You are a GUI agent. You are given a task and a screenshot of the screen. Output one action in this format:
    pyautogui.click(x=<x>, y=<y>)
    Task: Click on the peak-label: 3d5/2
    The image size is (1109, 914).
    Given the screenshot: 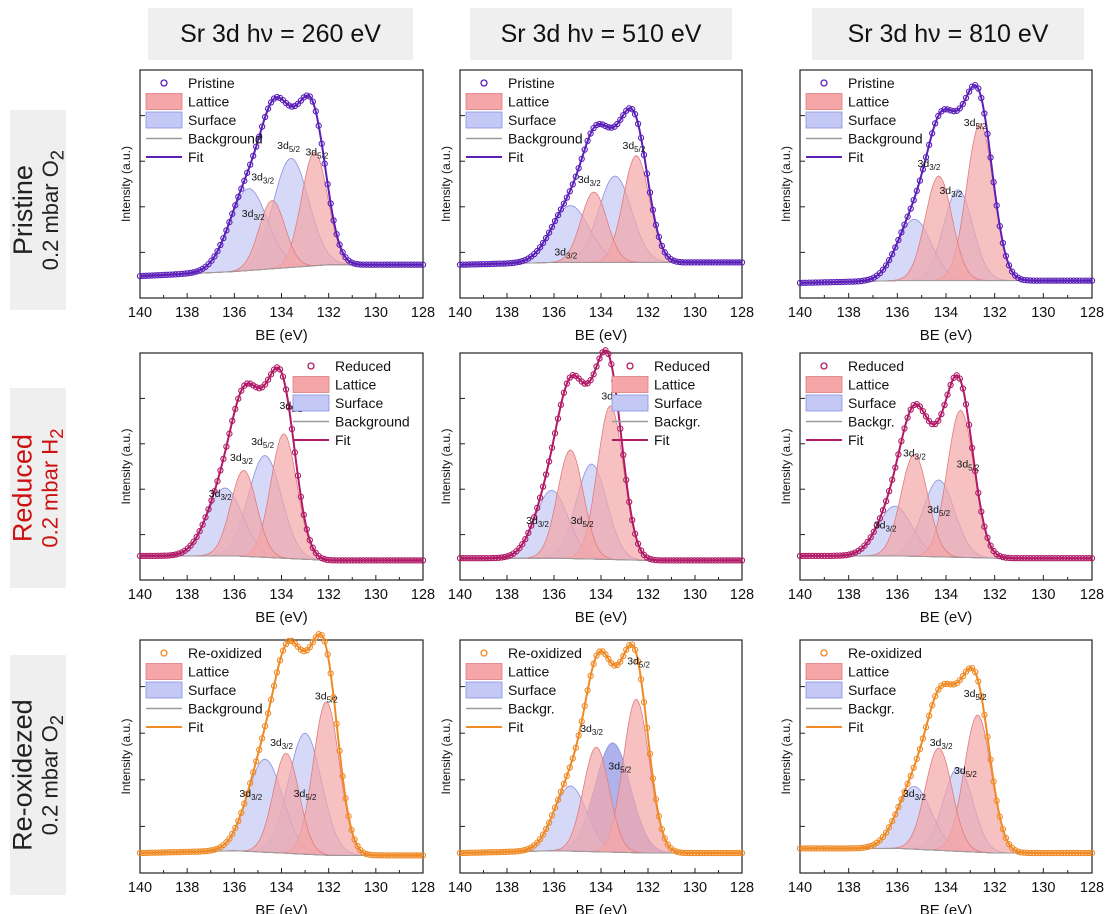 What is the action you would take?
    pyautogui.click(x=326, y=698)
    